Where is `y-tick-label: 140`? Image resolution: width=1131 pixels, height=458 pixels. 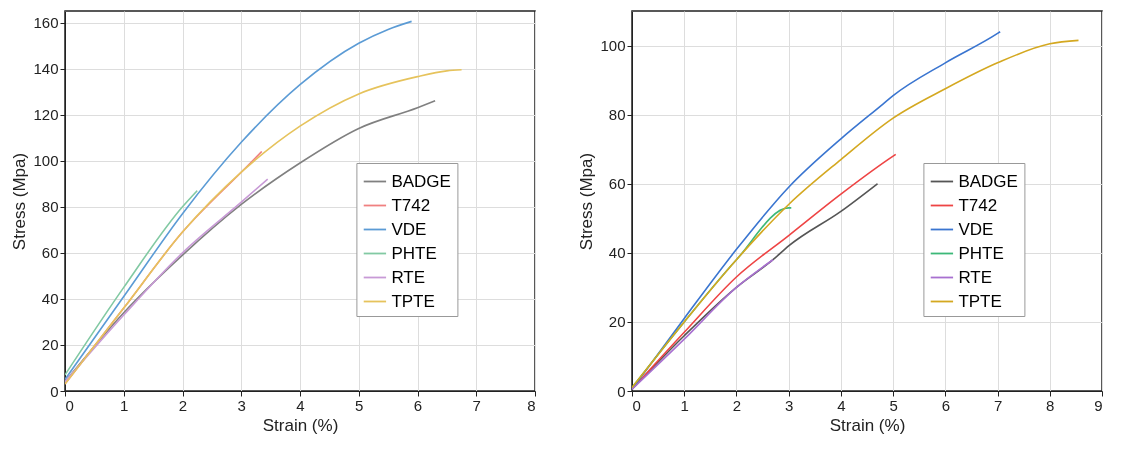
y-tick-label: 140 is located at coordinates (46, 69).